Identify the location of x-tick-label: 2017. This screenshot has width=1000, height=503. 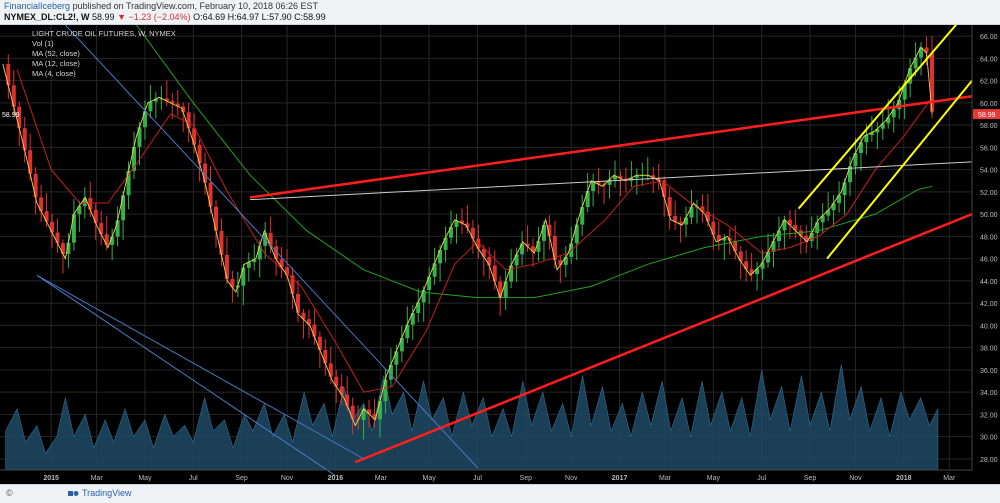
(620, 478).